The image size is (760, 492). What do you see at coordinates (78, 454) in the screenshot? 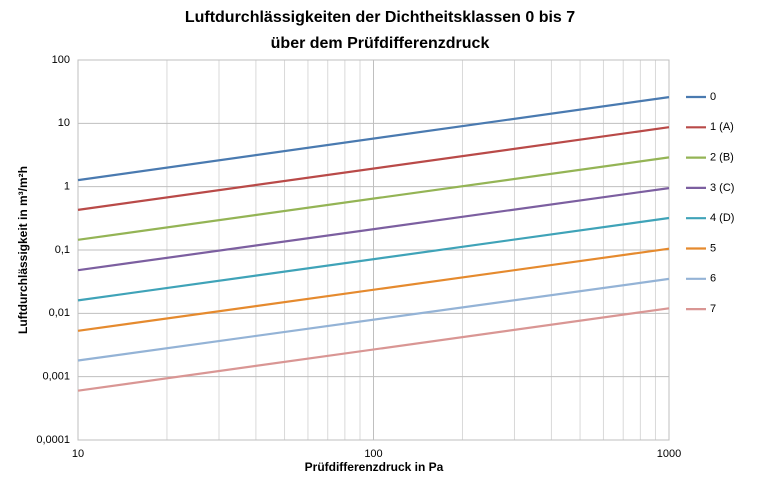
I see `x-tick-label: 10` at bounding box center [78, 454].